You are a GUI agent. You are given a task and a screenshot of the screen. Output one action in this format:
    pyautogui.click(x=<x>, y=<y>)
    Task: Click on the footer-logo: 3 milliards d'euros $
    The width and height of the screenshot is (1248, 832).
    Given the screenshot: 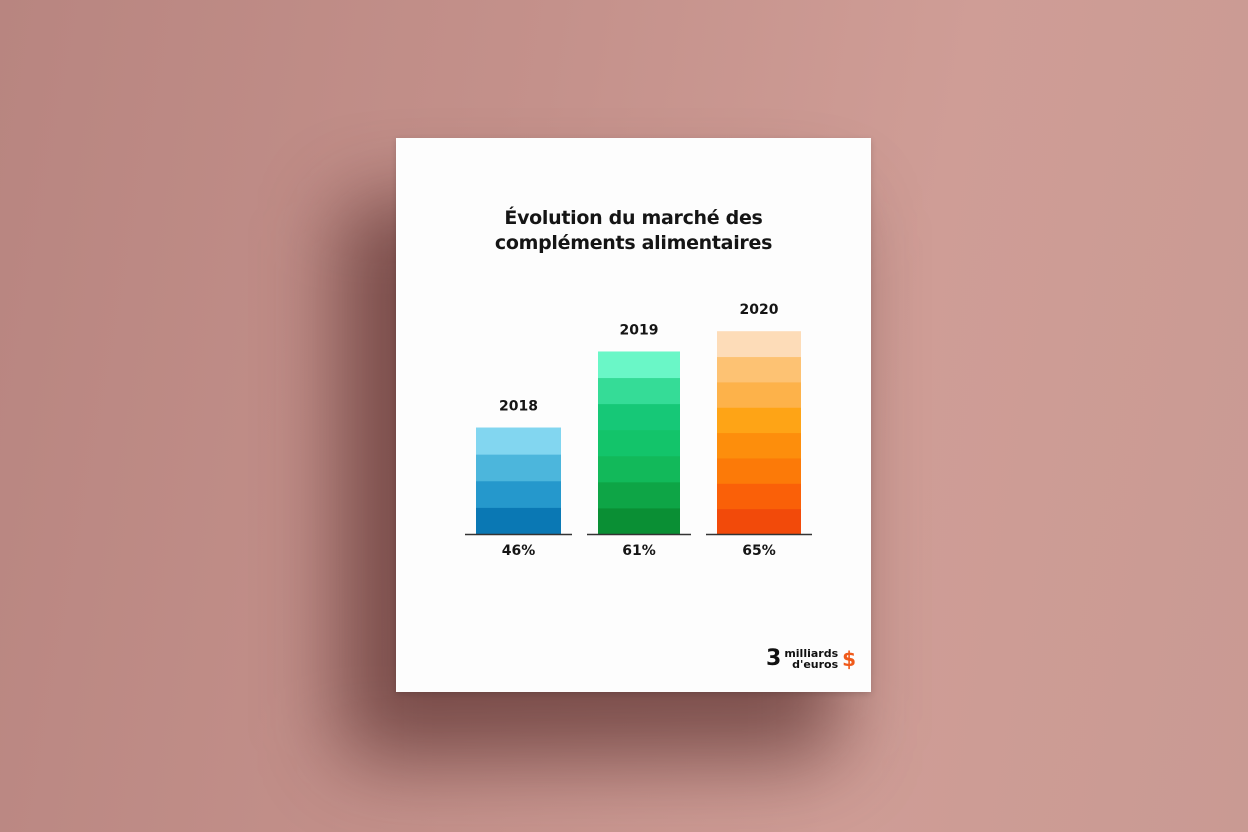 What is the action you would take?
    pyautogui.click(x=811, y=658)
    